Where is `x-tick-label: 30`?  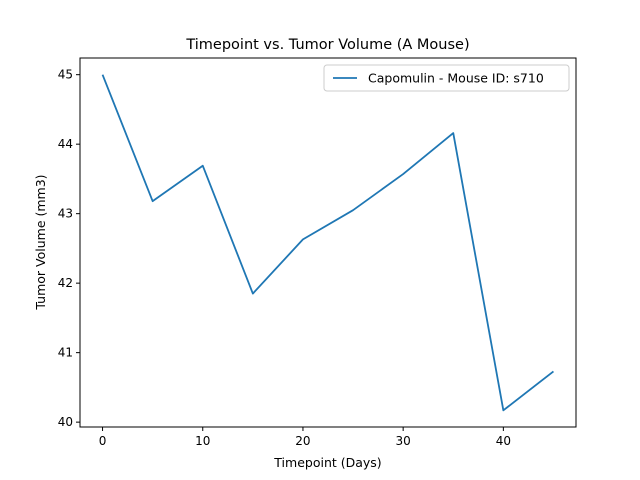
x-tick-label: 30 is located at coordinates (403, 441).